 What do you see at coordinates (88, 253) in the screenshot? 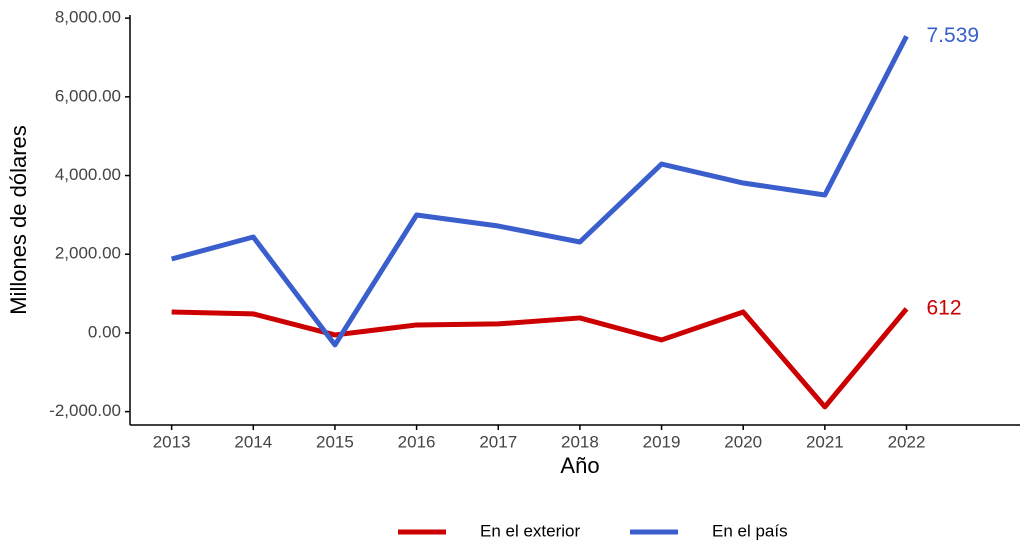
I see `y-tick-label: 2,000.00` at bounding box center [88, 253].